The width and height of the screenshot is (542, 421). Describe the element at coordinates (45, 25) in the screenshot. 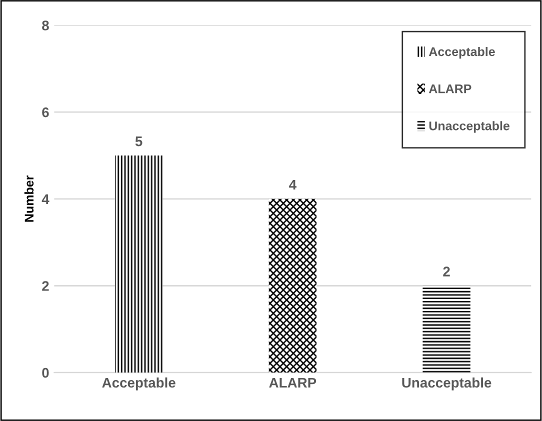

I see `y-tick-label: 8` at that location.